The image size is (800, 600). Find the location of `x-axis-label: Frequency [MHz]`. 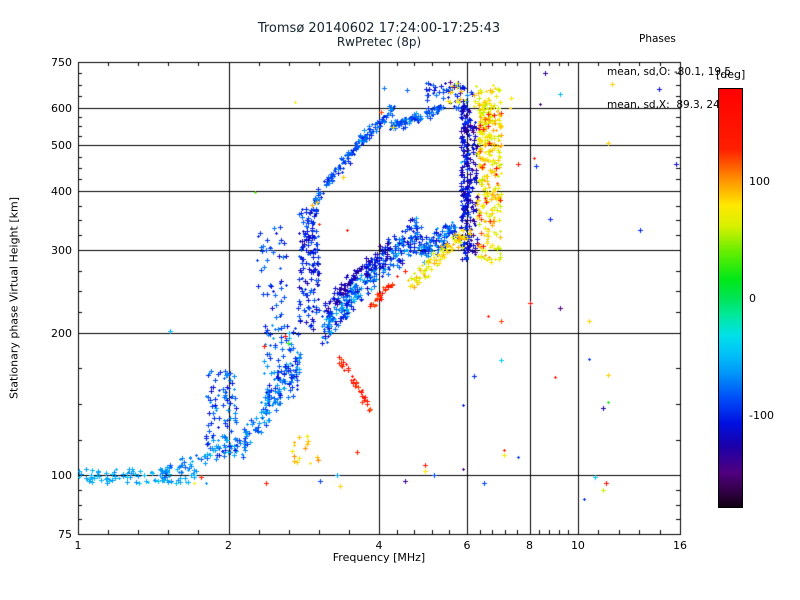

x-axis-label: Frequency [MHz] is located at coordinates (379, 557).